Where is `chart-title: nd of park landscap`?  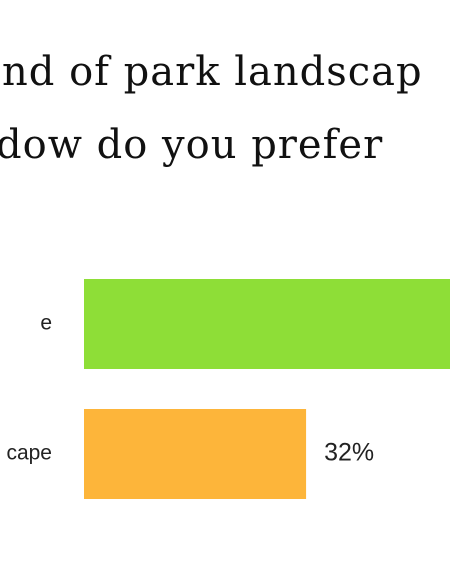 chart-title: nd of park landscap is located at coordinates (212, 72).